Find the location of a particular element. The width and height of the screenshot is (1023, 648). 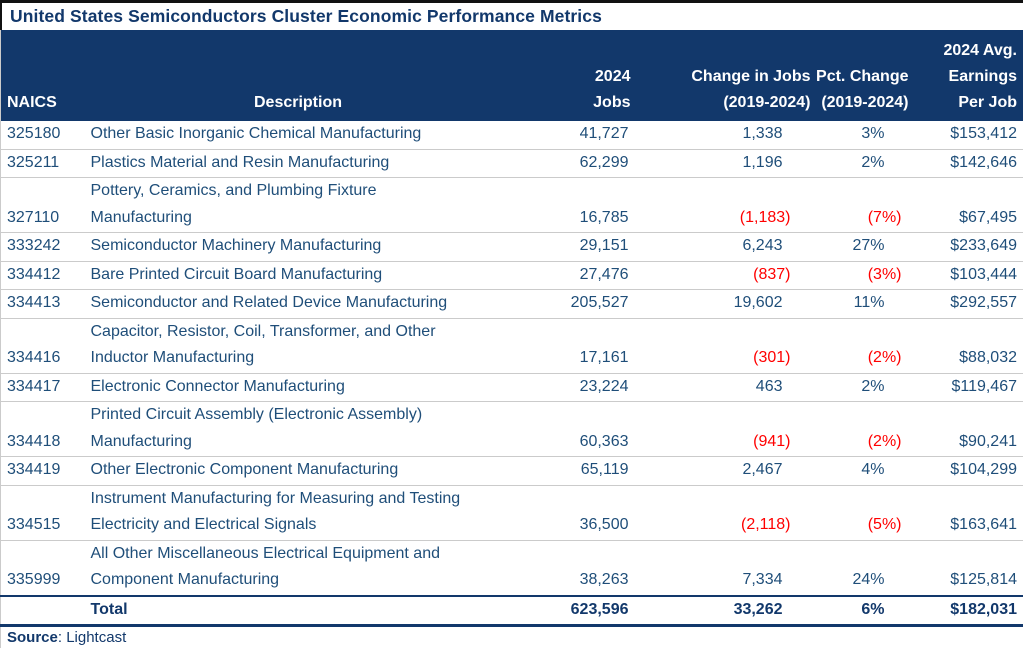

naics-cell: 334515 is located at coordinates (43, 513).